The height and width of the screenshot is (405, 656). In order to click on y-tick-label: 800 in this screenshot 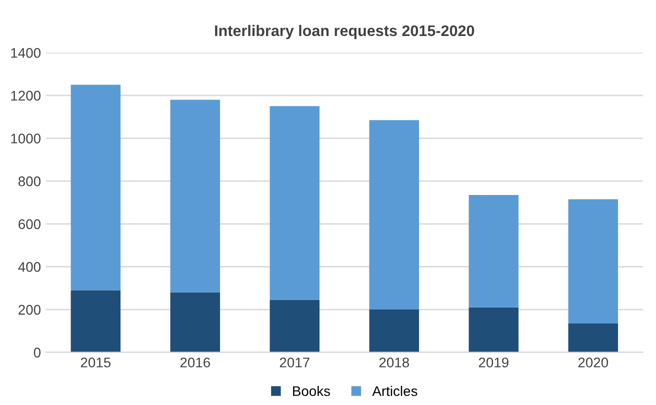, I will do `click(29, 181)`.